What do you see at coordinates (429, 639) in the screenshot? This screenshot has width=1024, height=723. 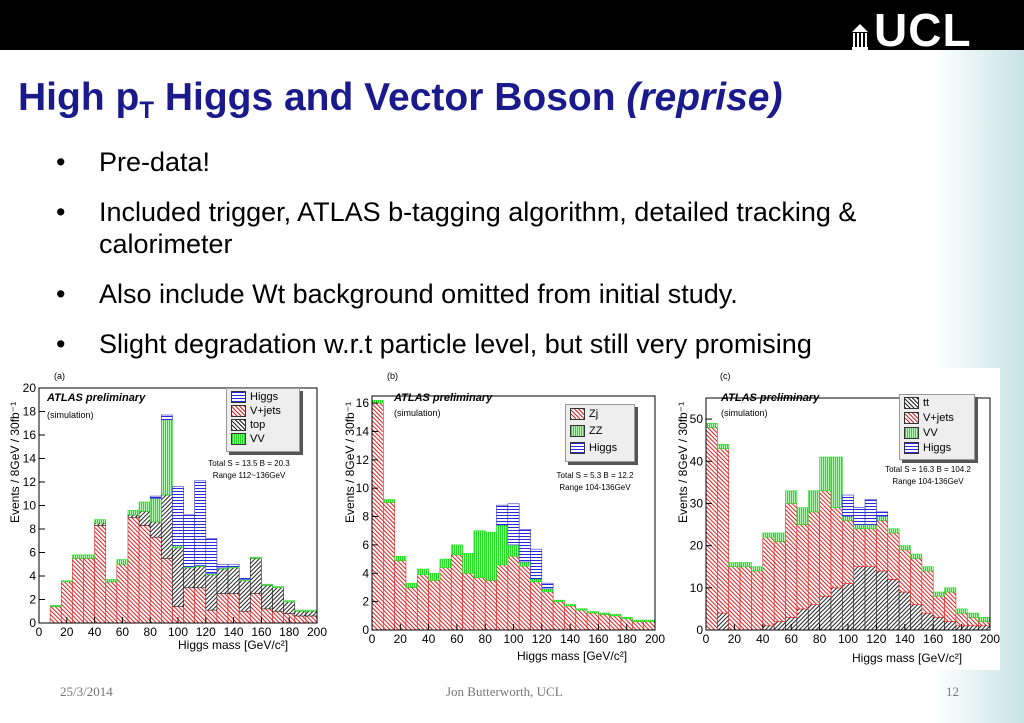 I see `x-tick-label: 40` at bounding box center [429, 639].